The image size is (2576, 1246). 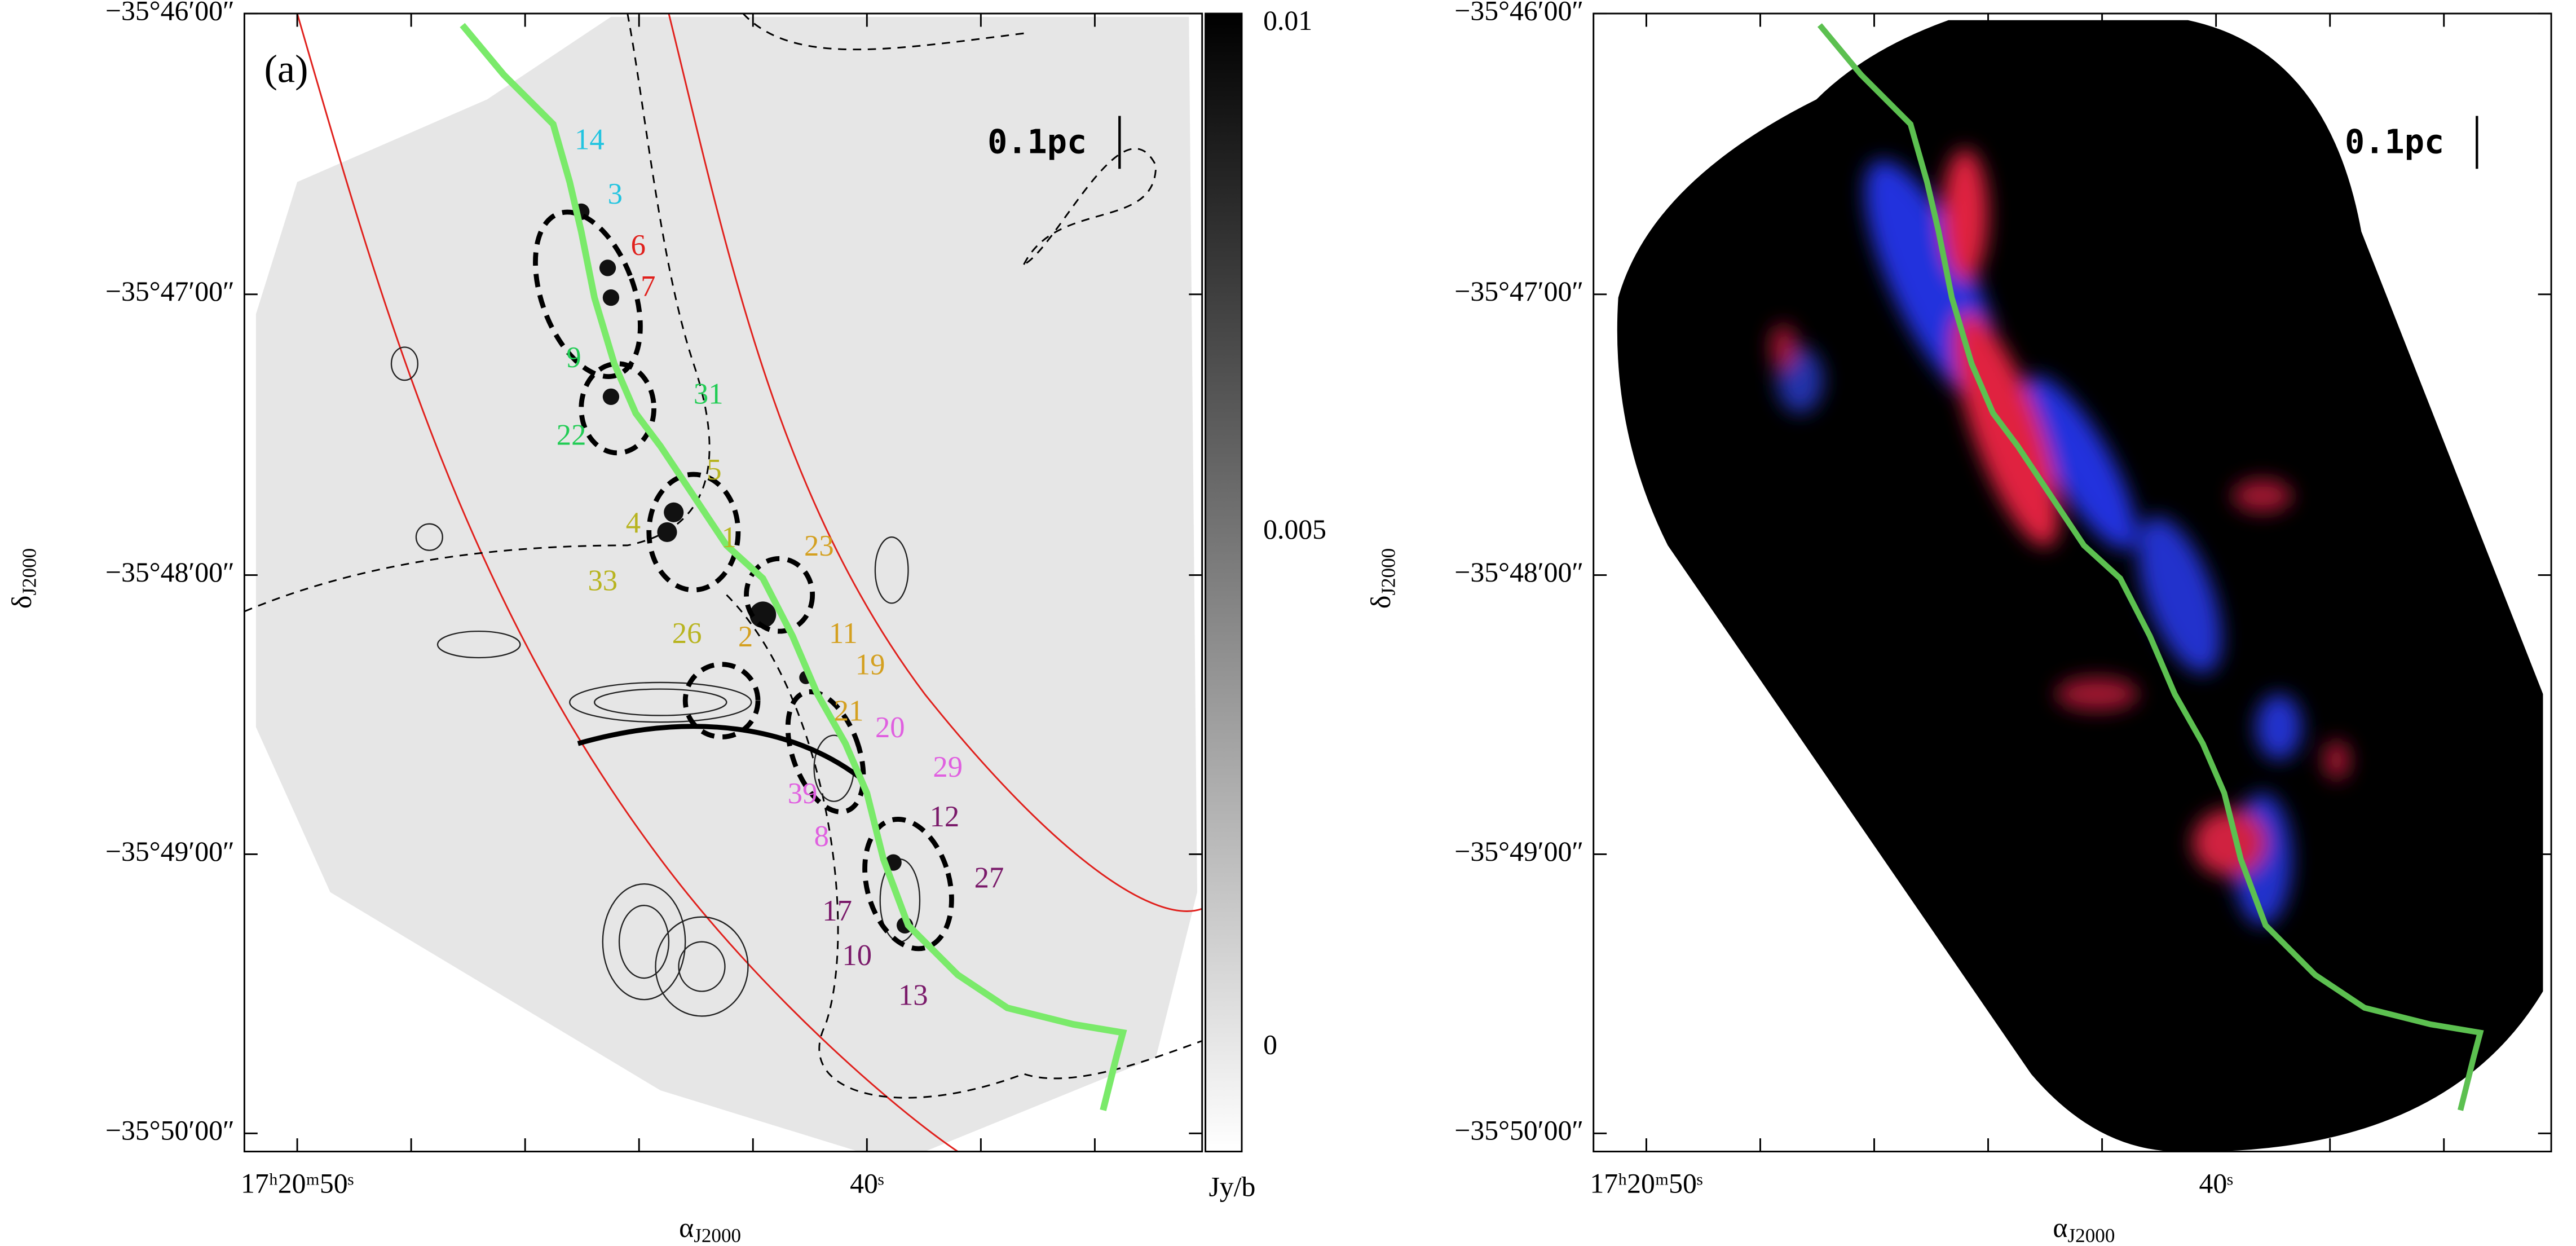 I want to click on source-label: 9, so click(x=573, y=357).